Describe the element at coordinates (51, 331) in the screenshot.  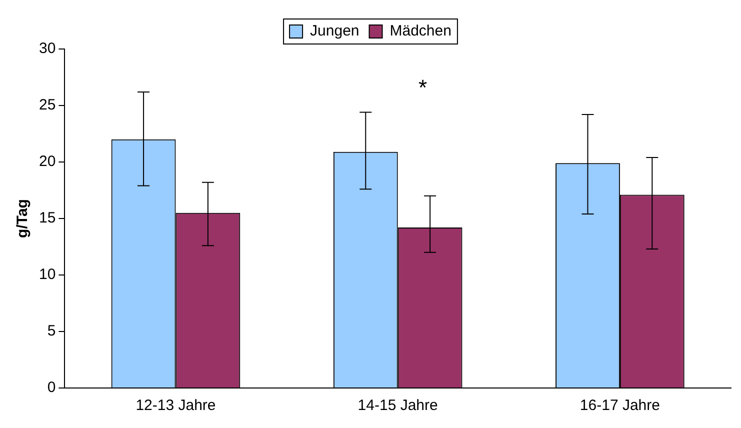
I see `y-tick-label: 5` at that location.